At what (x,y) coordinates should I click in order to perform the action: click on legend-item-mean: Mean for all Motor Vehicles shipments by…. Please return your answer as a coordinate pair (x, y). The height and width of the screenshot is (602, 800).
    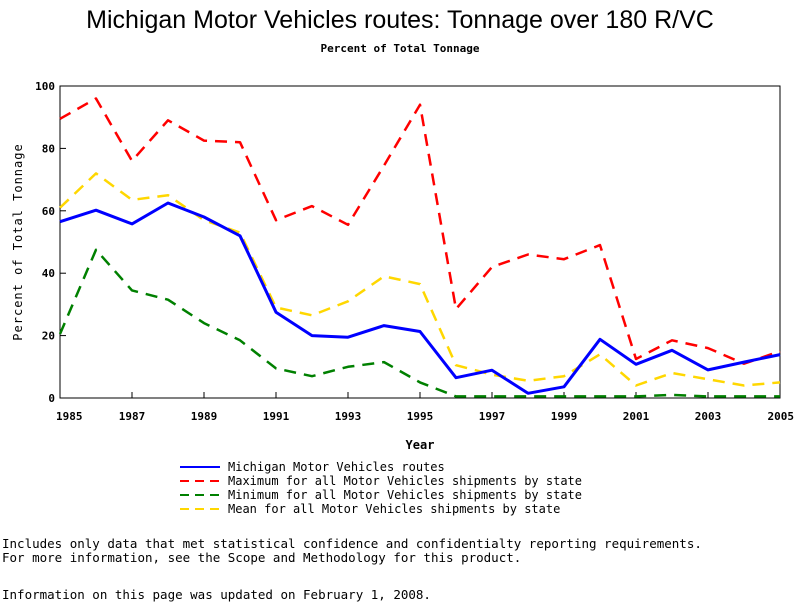
    Looking at the image, I should click on (430, 509).